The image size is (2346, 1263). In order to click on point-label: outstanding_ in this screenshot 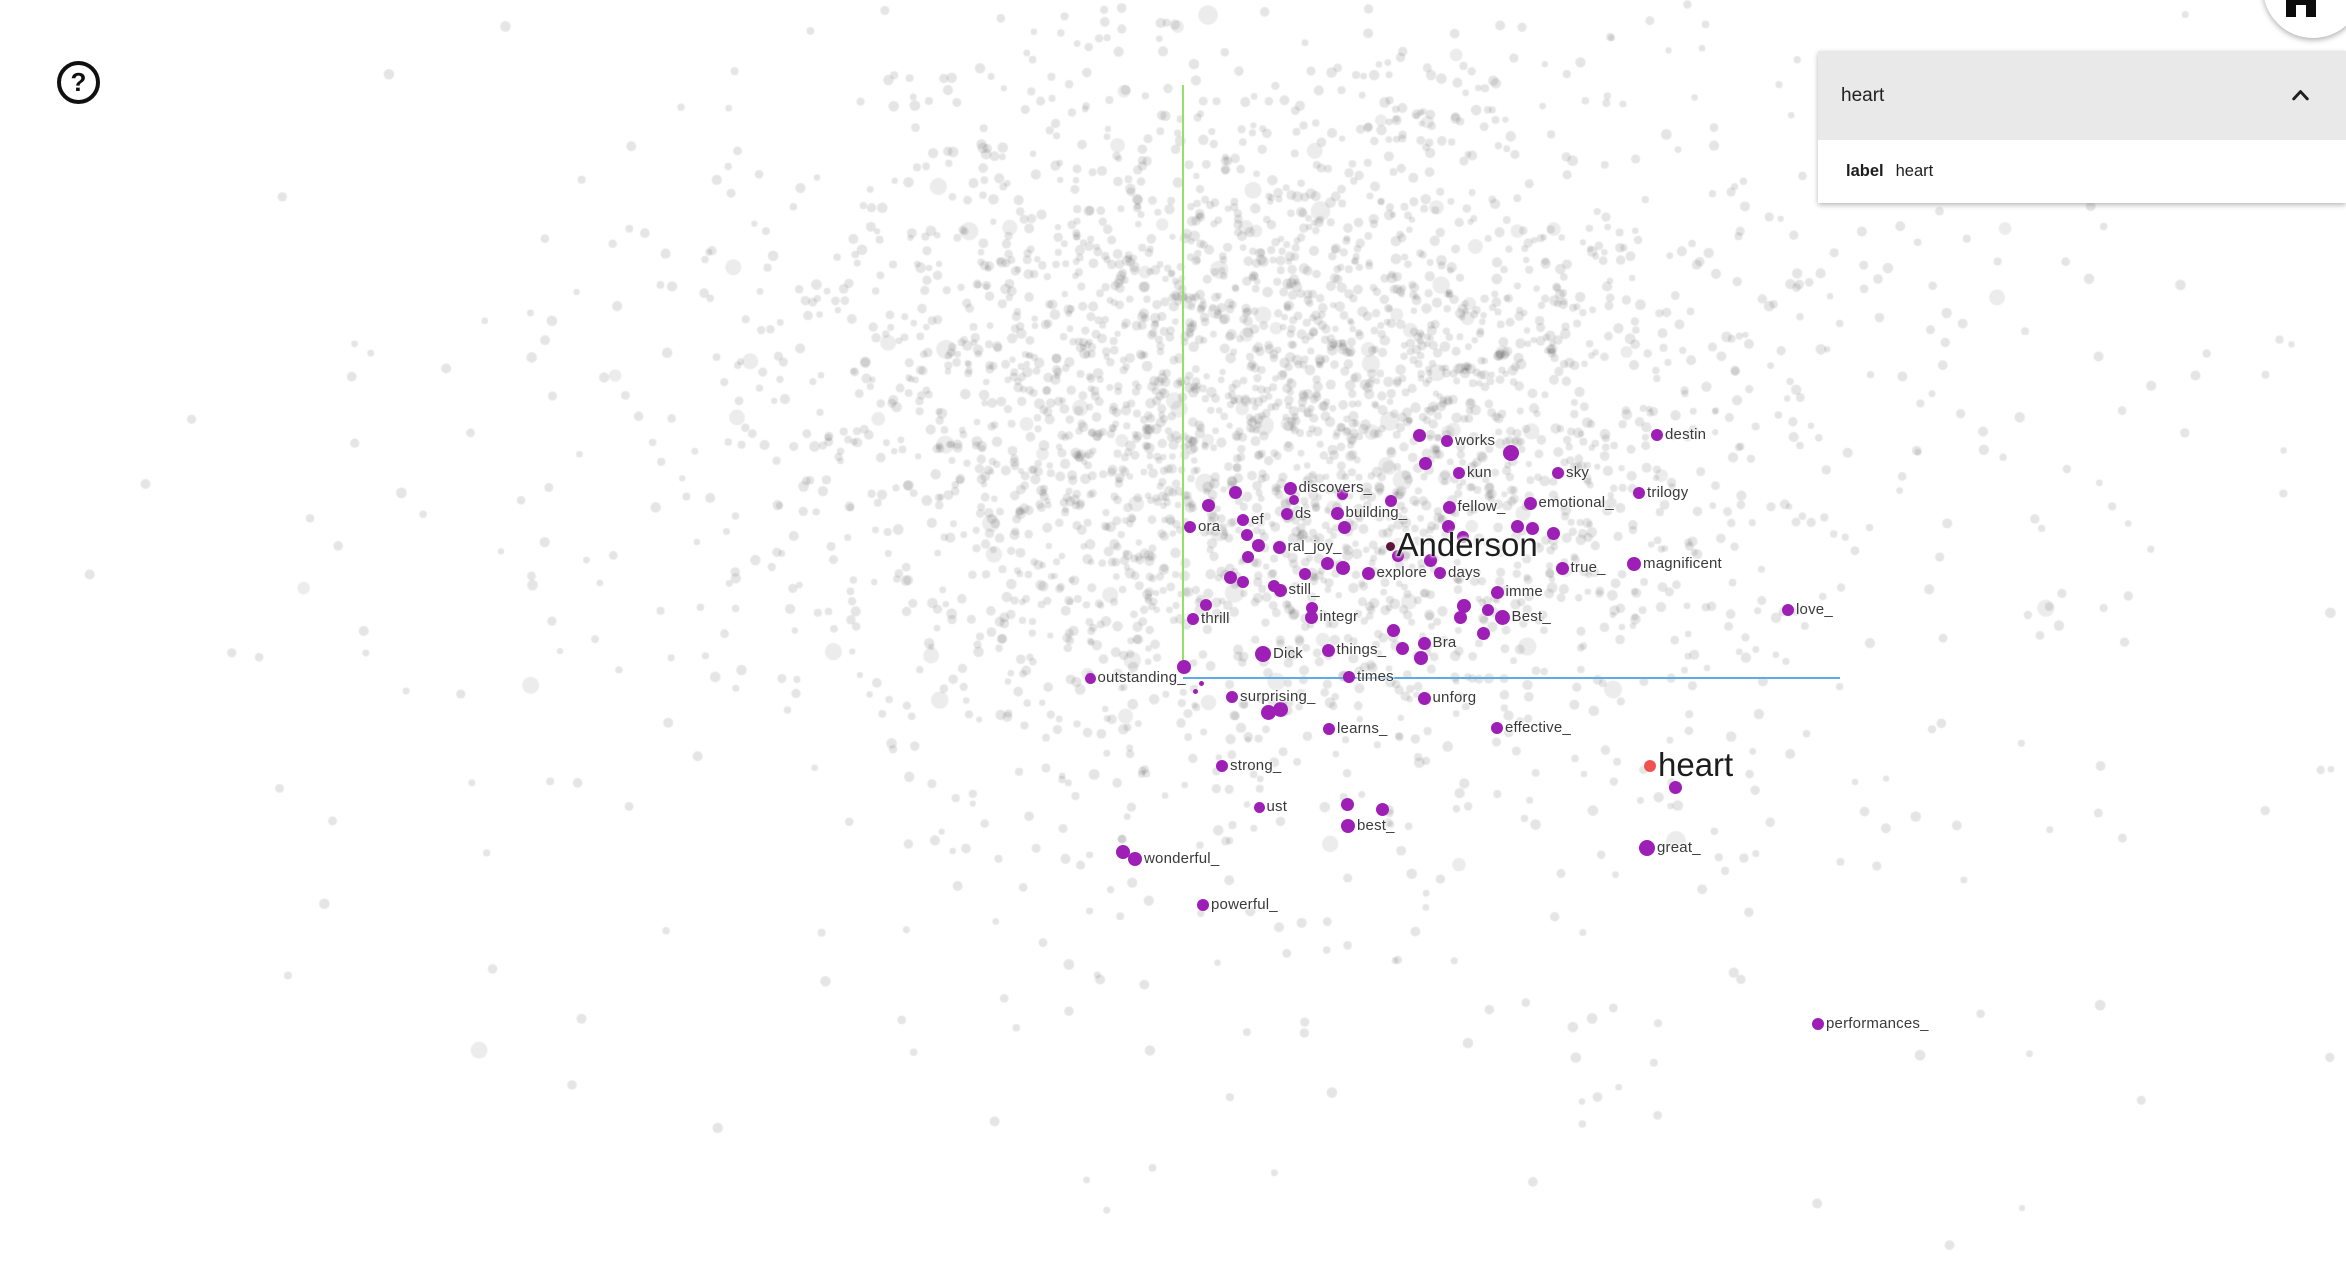, I will do `click(1141, 678)`.